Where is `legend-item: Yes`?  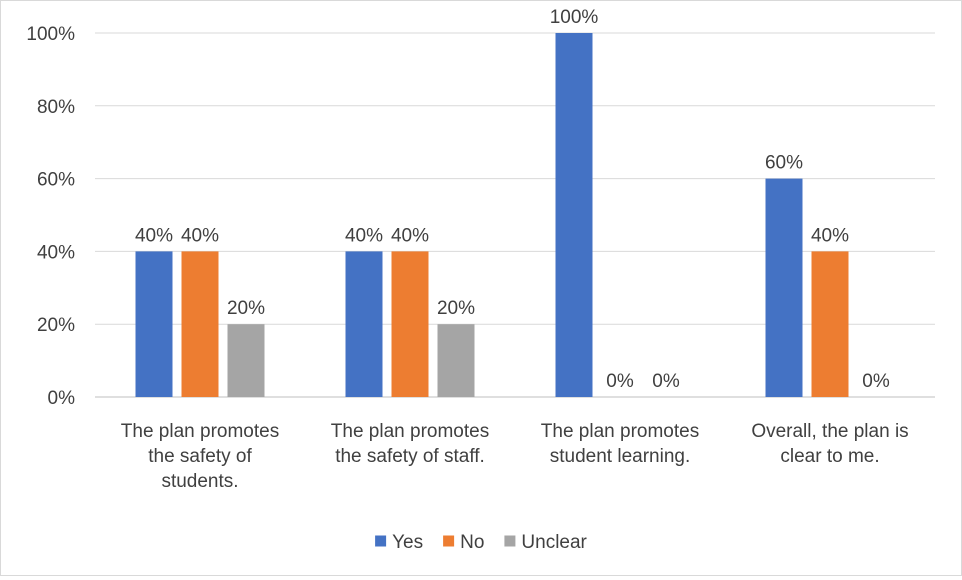 legend-item: Yes is located at coordinates (399, 542).